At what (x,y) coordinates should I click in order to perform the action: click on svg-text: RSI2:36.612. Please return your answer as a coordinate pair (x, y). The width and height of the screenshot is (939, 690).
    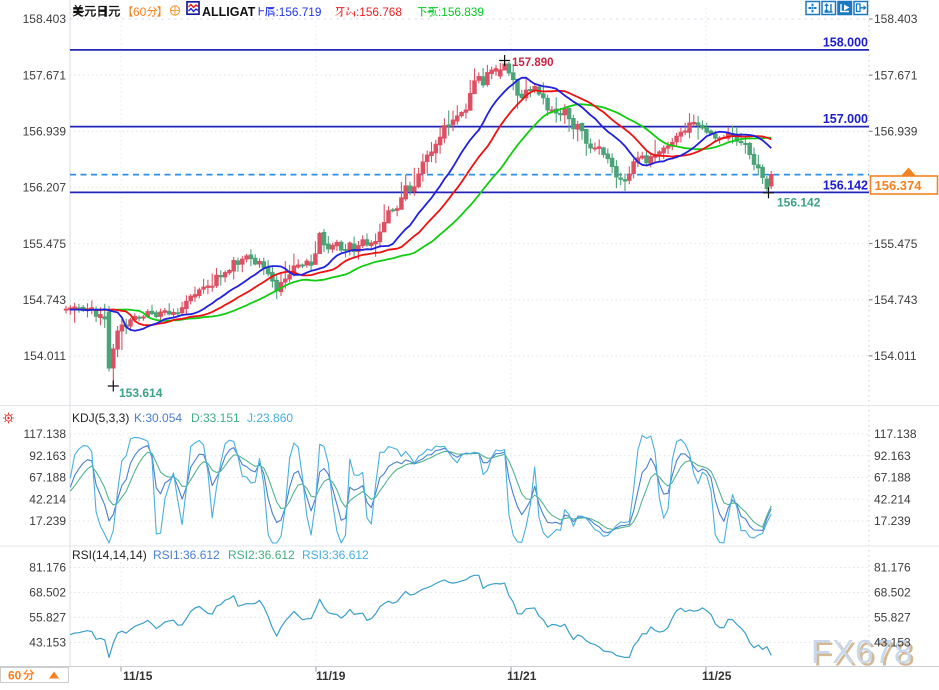
    Looking at the image, I should click on (261, 555).